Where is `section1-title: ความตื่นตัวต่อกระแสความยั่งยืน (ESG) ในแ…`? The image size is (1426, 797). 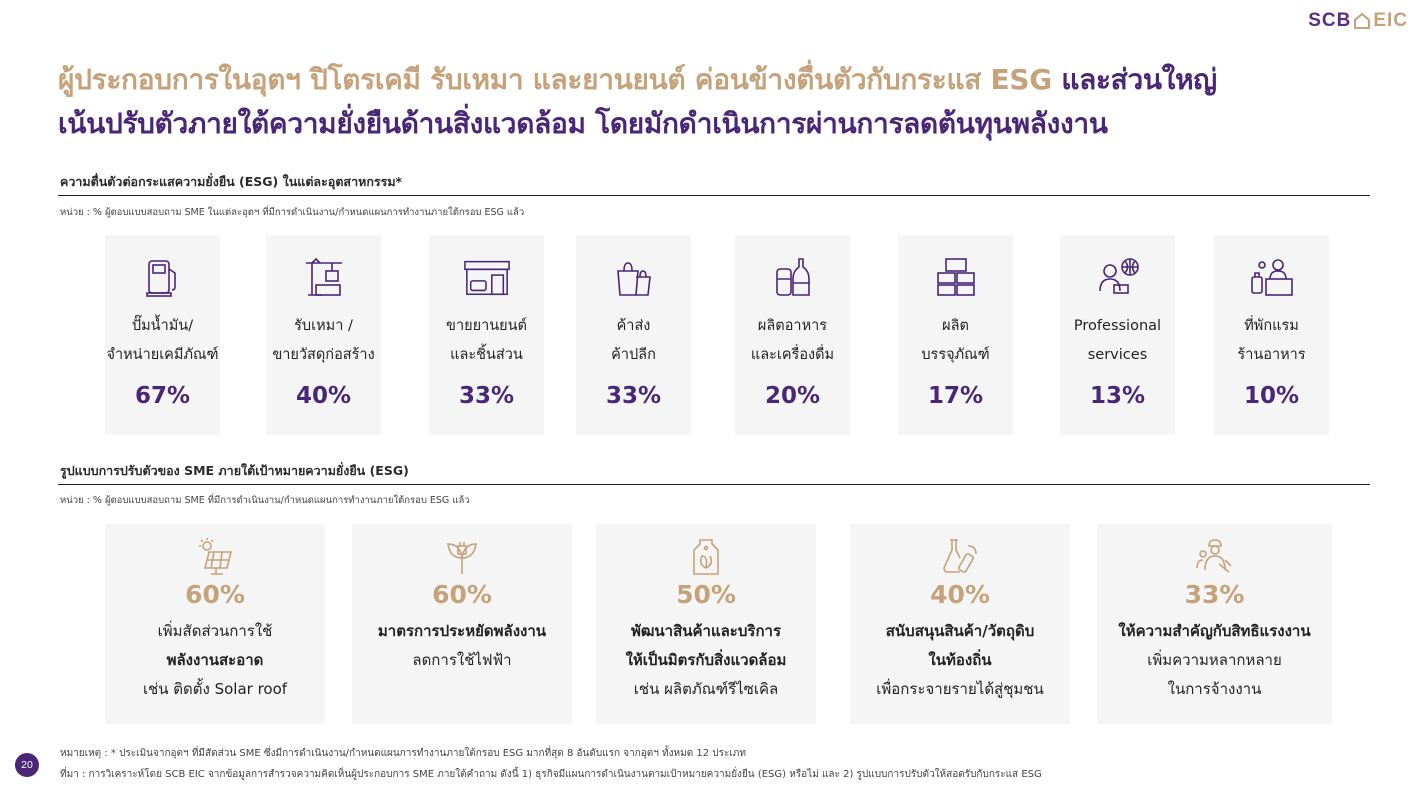 section1-title: ความตื่นตัวต่อกระแสความยั่งยืน (ESG) ในแ… is located at coordinates (231, 181).